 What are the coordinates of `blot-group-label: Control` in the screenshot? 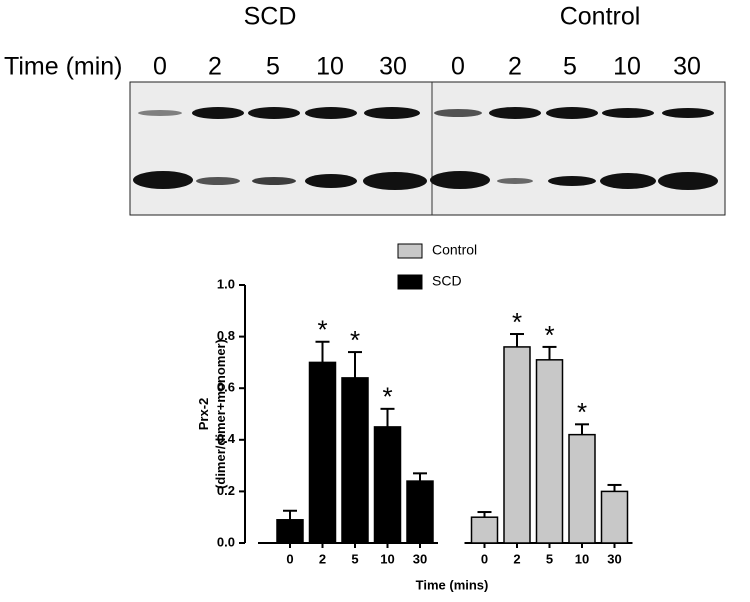 It's located at (600, 17).